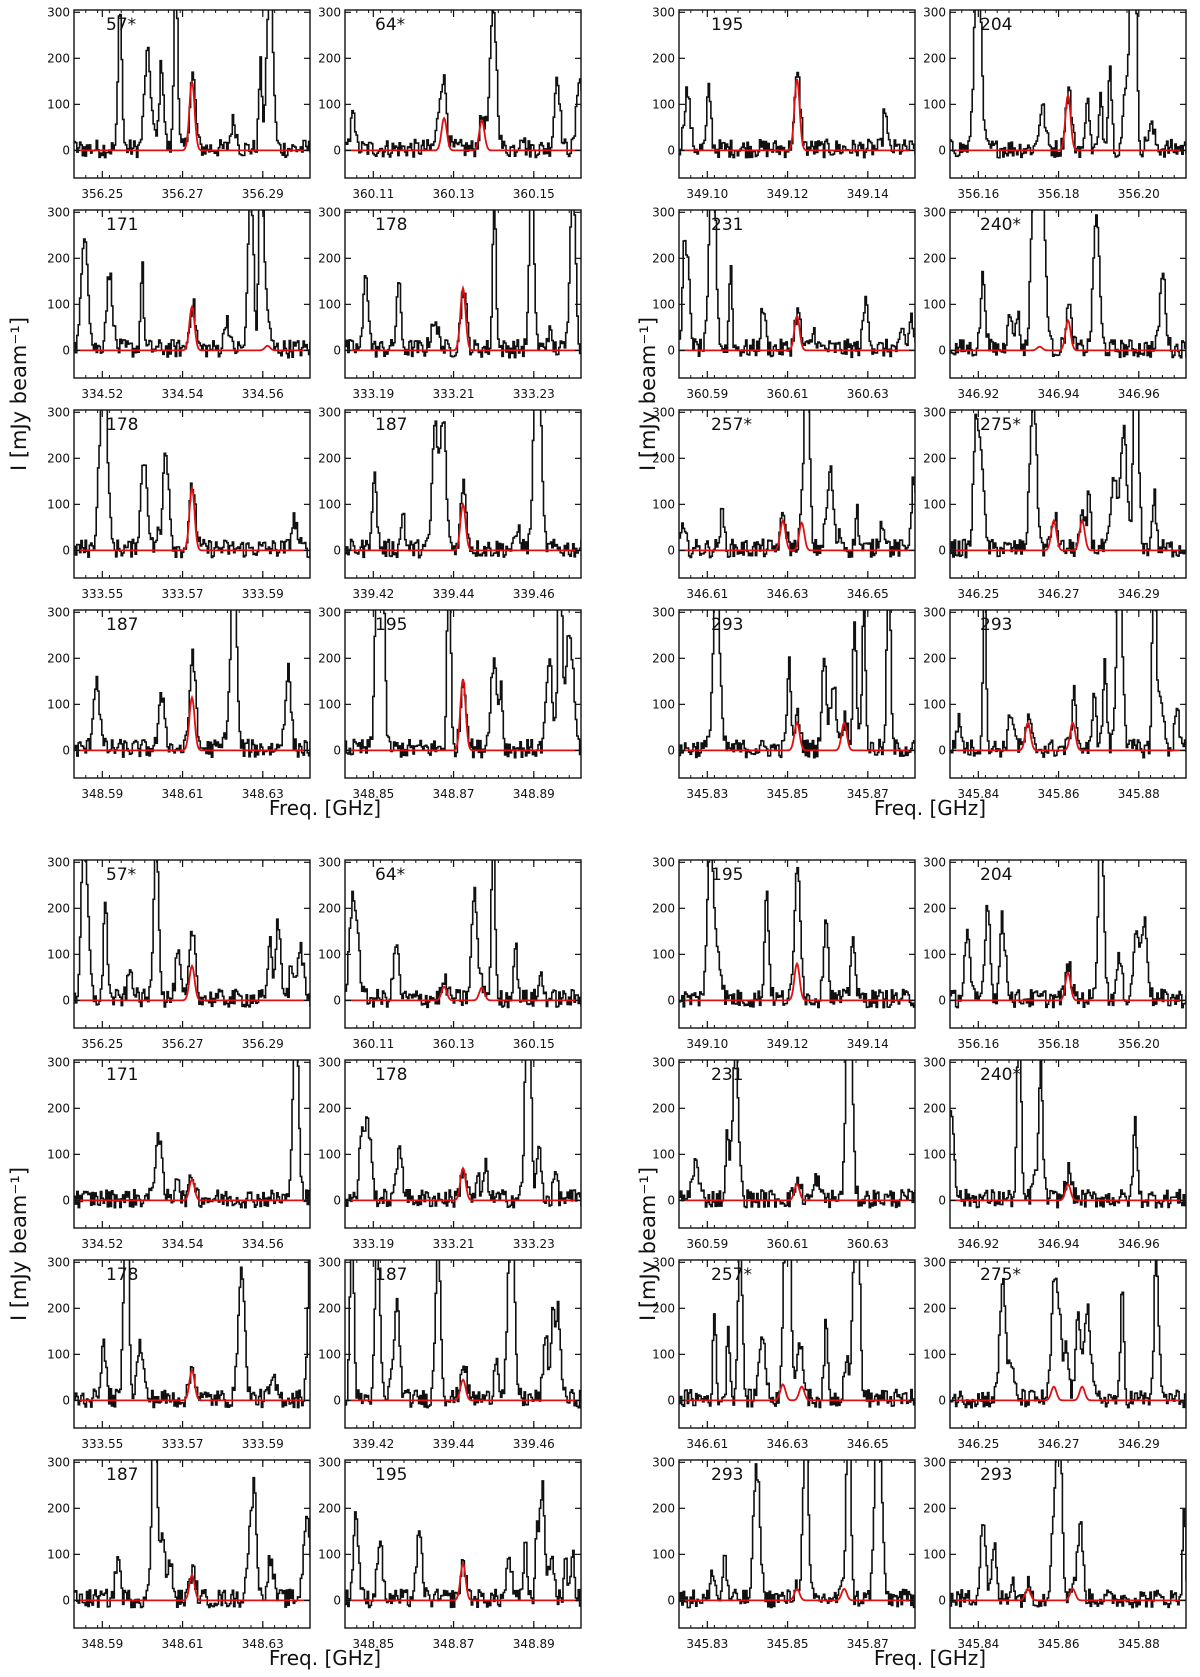  What do you see at coordinates (930, 1658) in the screenshot?
I see `x-axis-label: Freq. [GHz]` at bounding box center [930, 1658].